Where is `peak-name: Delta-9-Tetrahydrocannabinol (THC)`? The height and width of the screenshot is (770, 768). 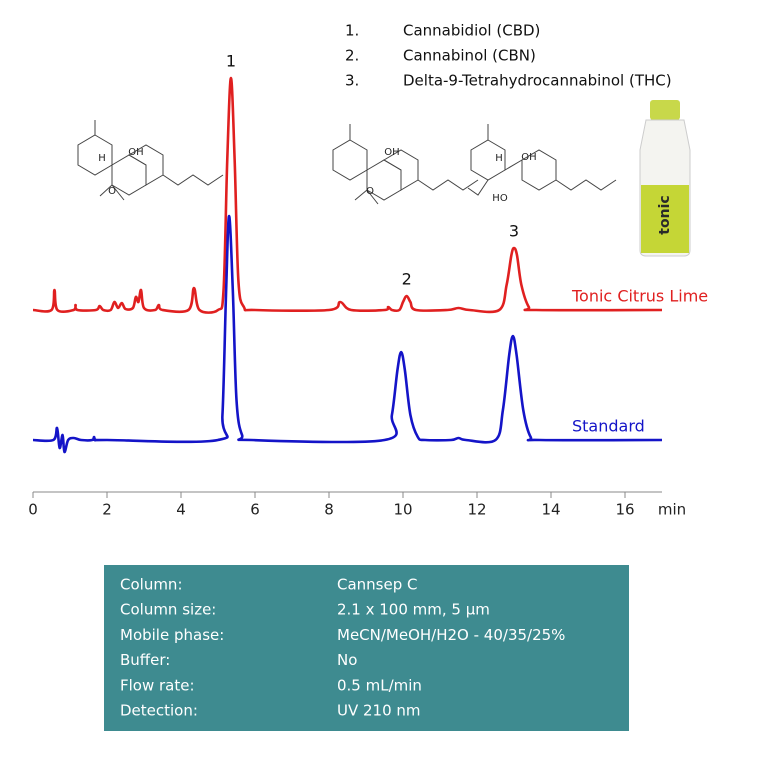 peak-name: Delta-9-Tetrahydrocannabinol (THC) is located at coordinates (537, 81).